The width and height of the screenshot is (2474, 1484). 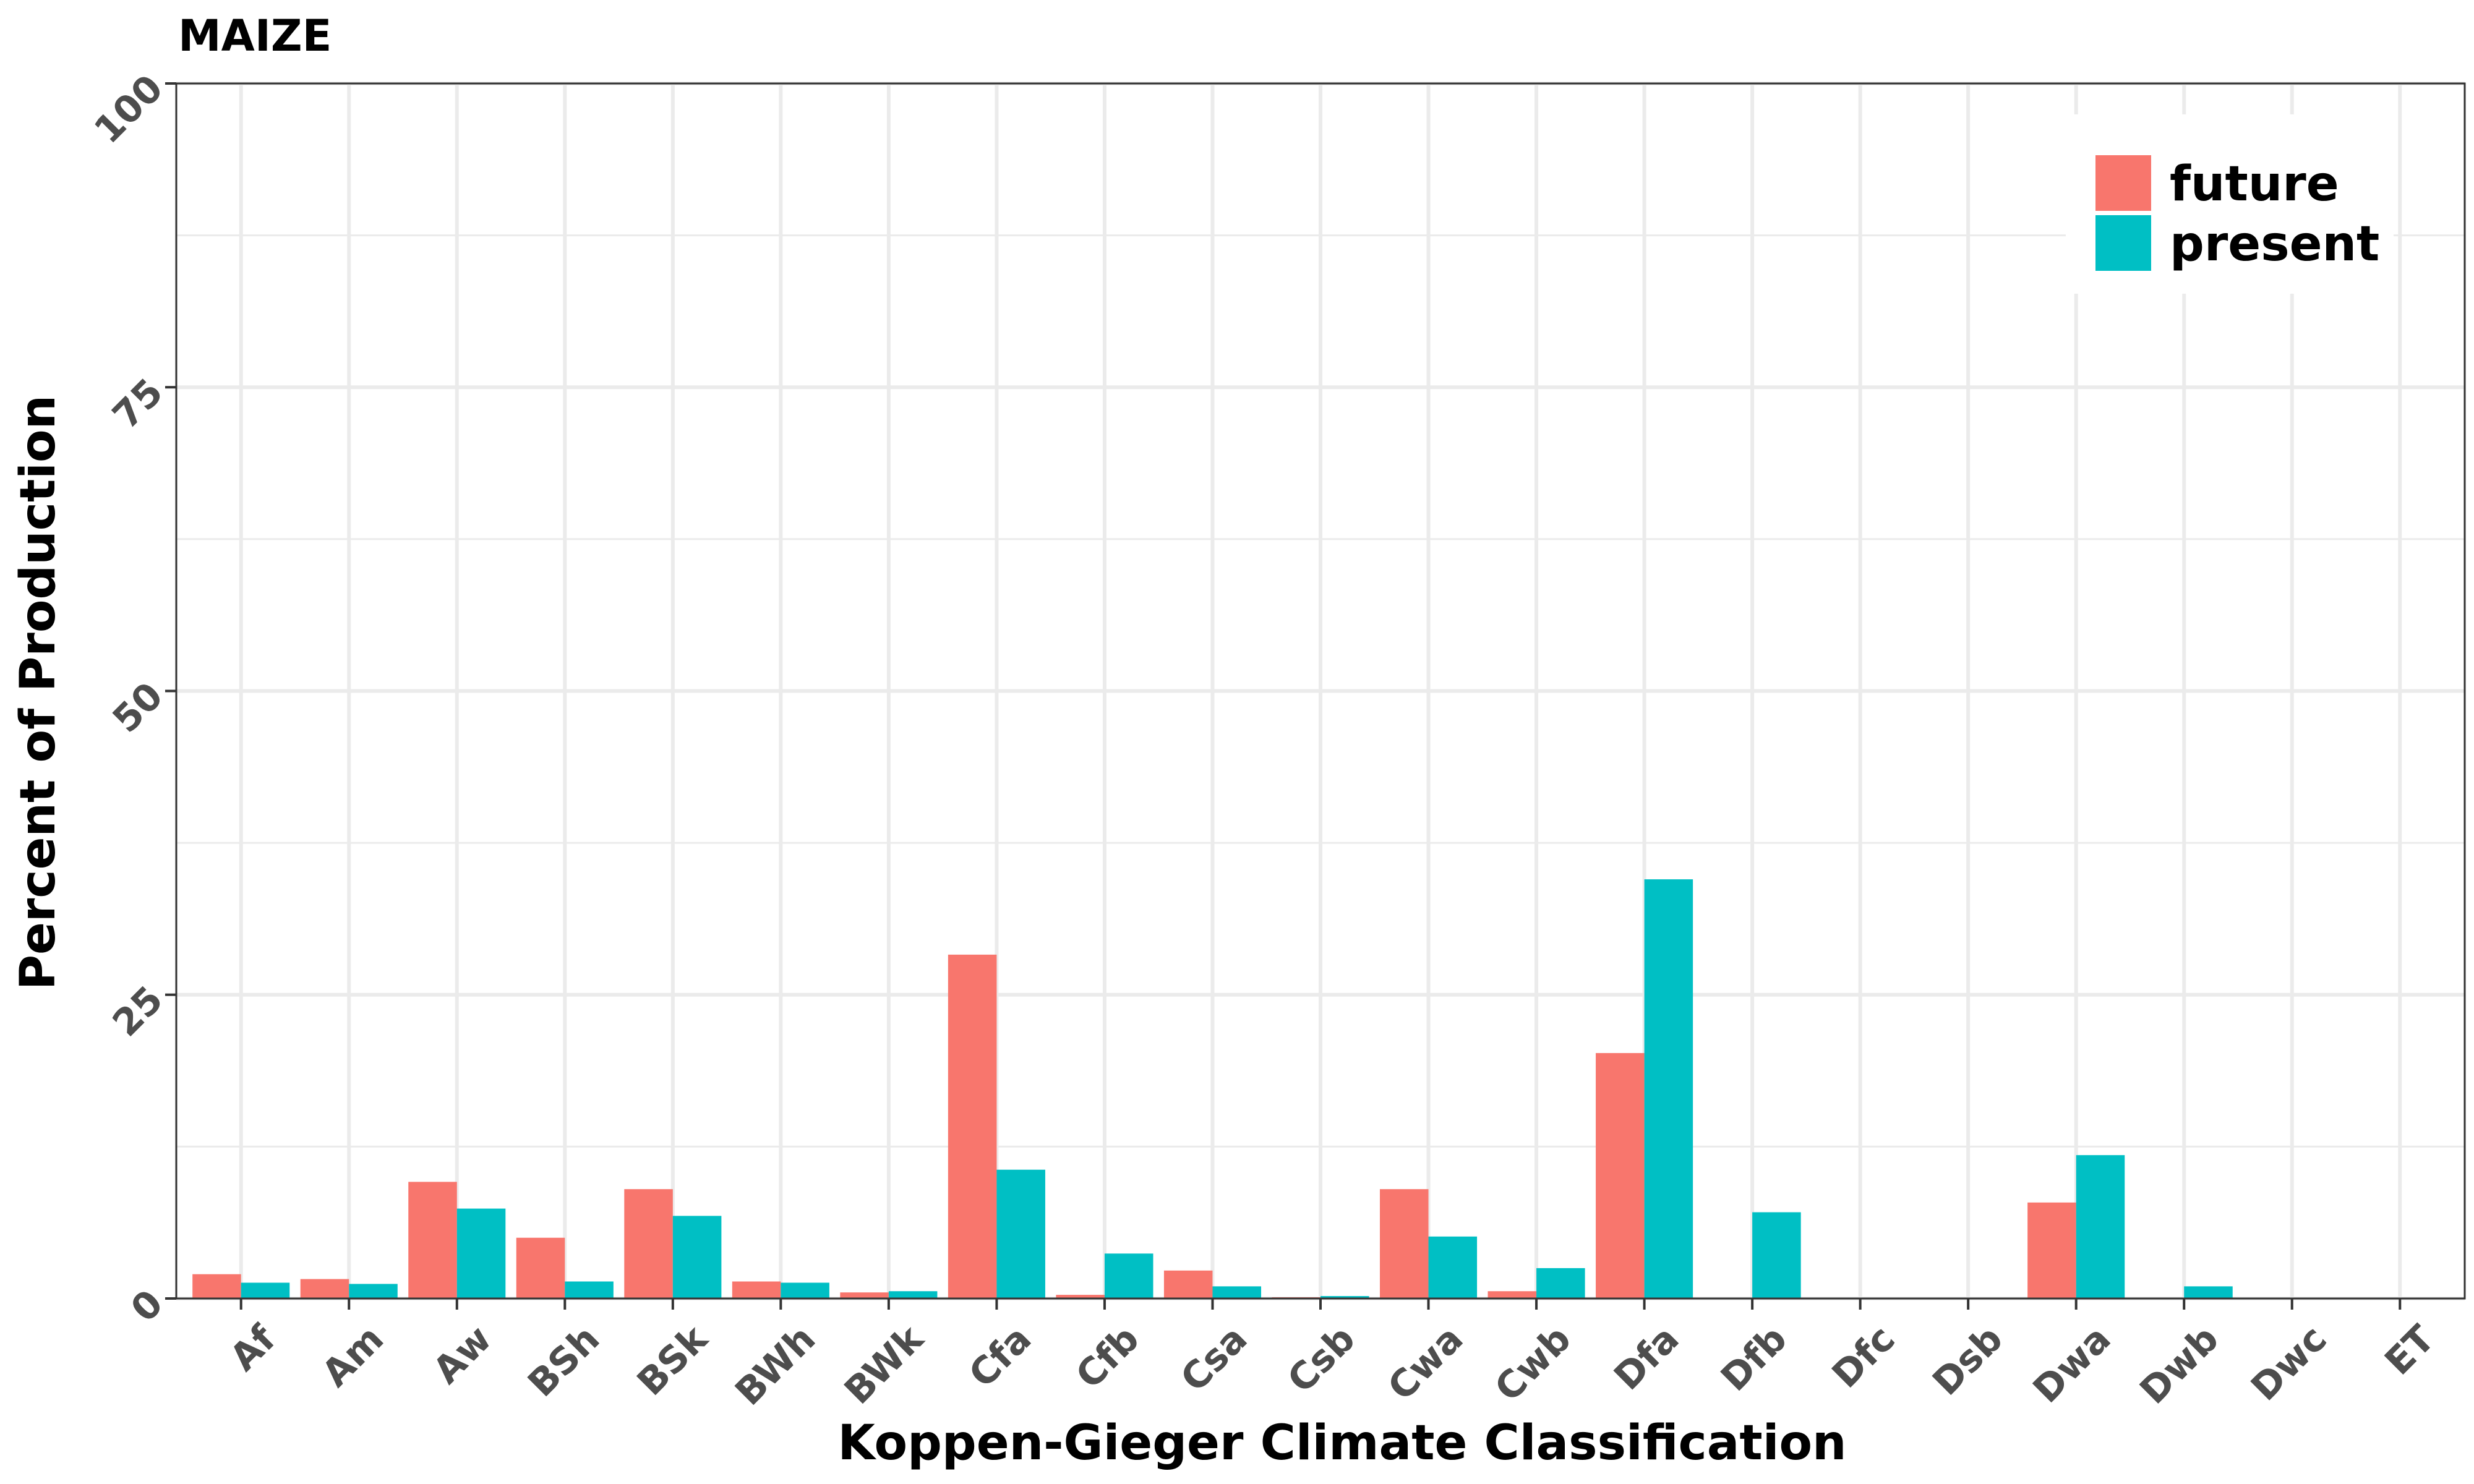 I want to click on x-tick-label: Dwb, so click(x=2179, y=1364).